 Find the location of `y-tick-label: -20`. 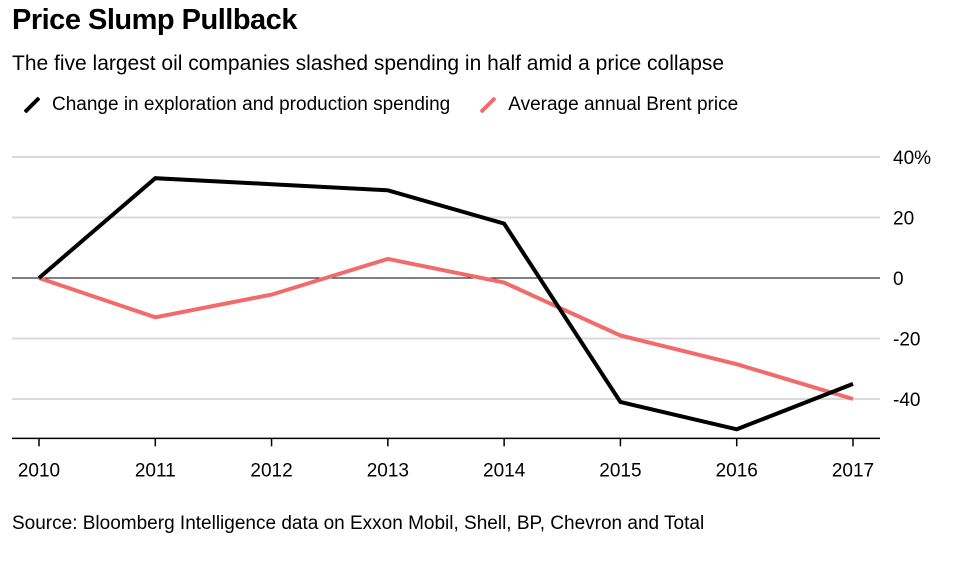

y-tick-label: -20 is located at coordinates (906, 340).